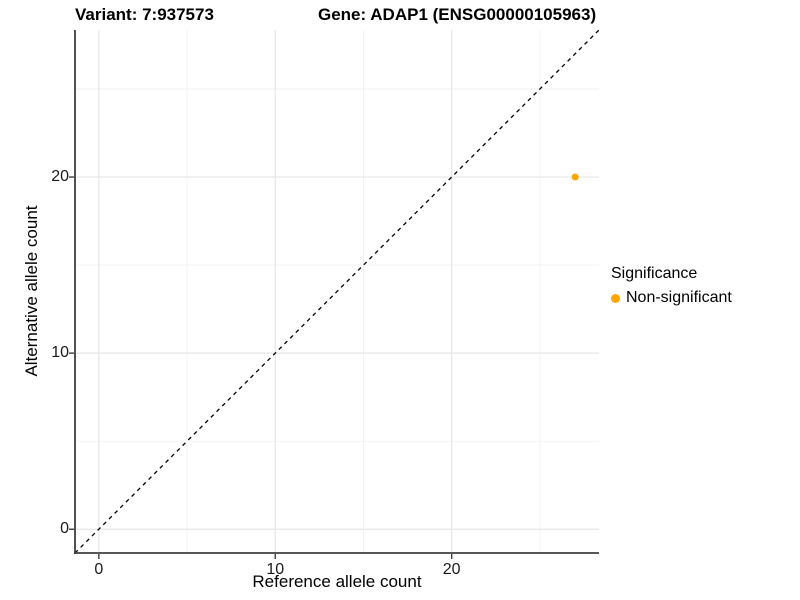  I want to click on y-tick-label: 20, so click(60, 177).